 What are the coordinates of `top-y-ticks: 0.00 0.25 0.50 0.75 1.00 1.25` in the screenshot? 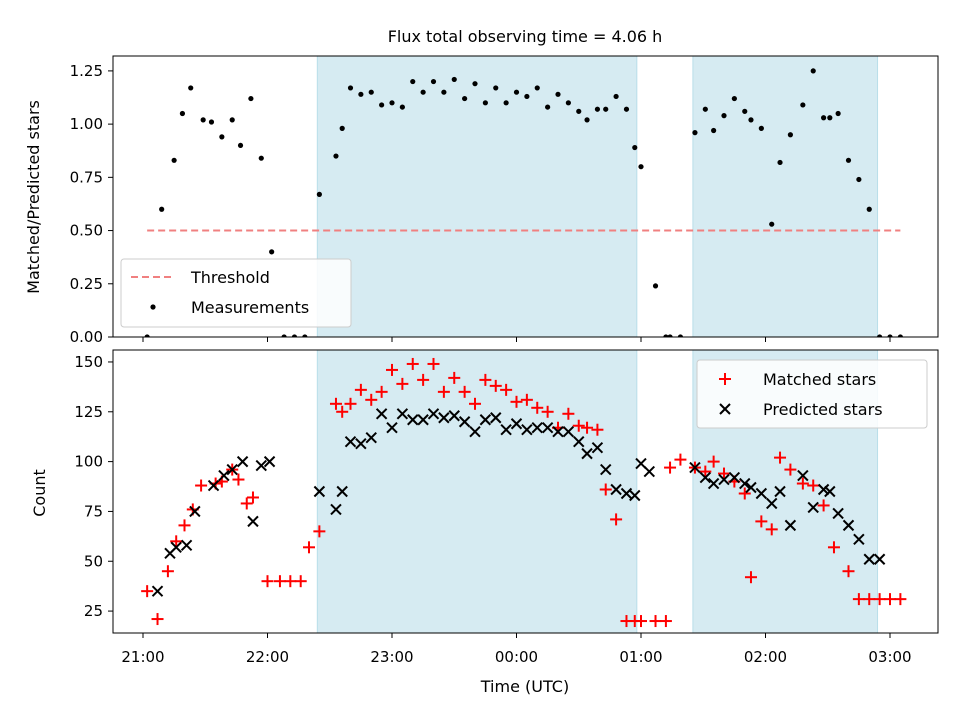 It's located at (91, 204).